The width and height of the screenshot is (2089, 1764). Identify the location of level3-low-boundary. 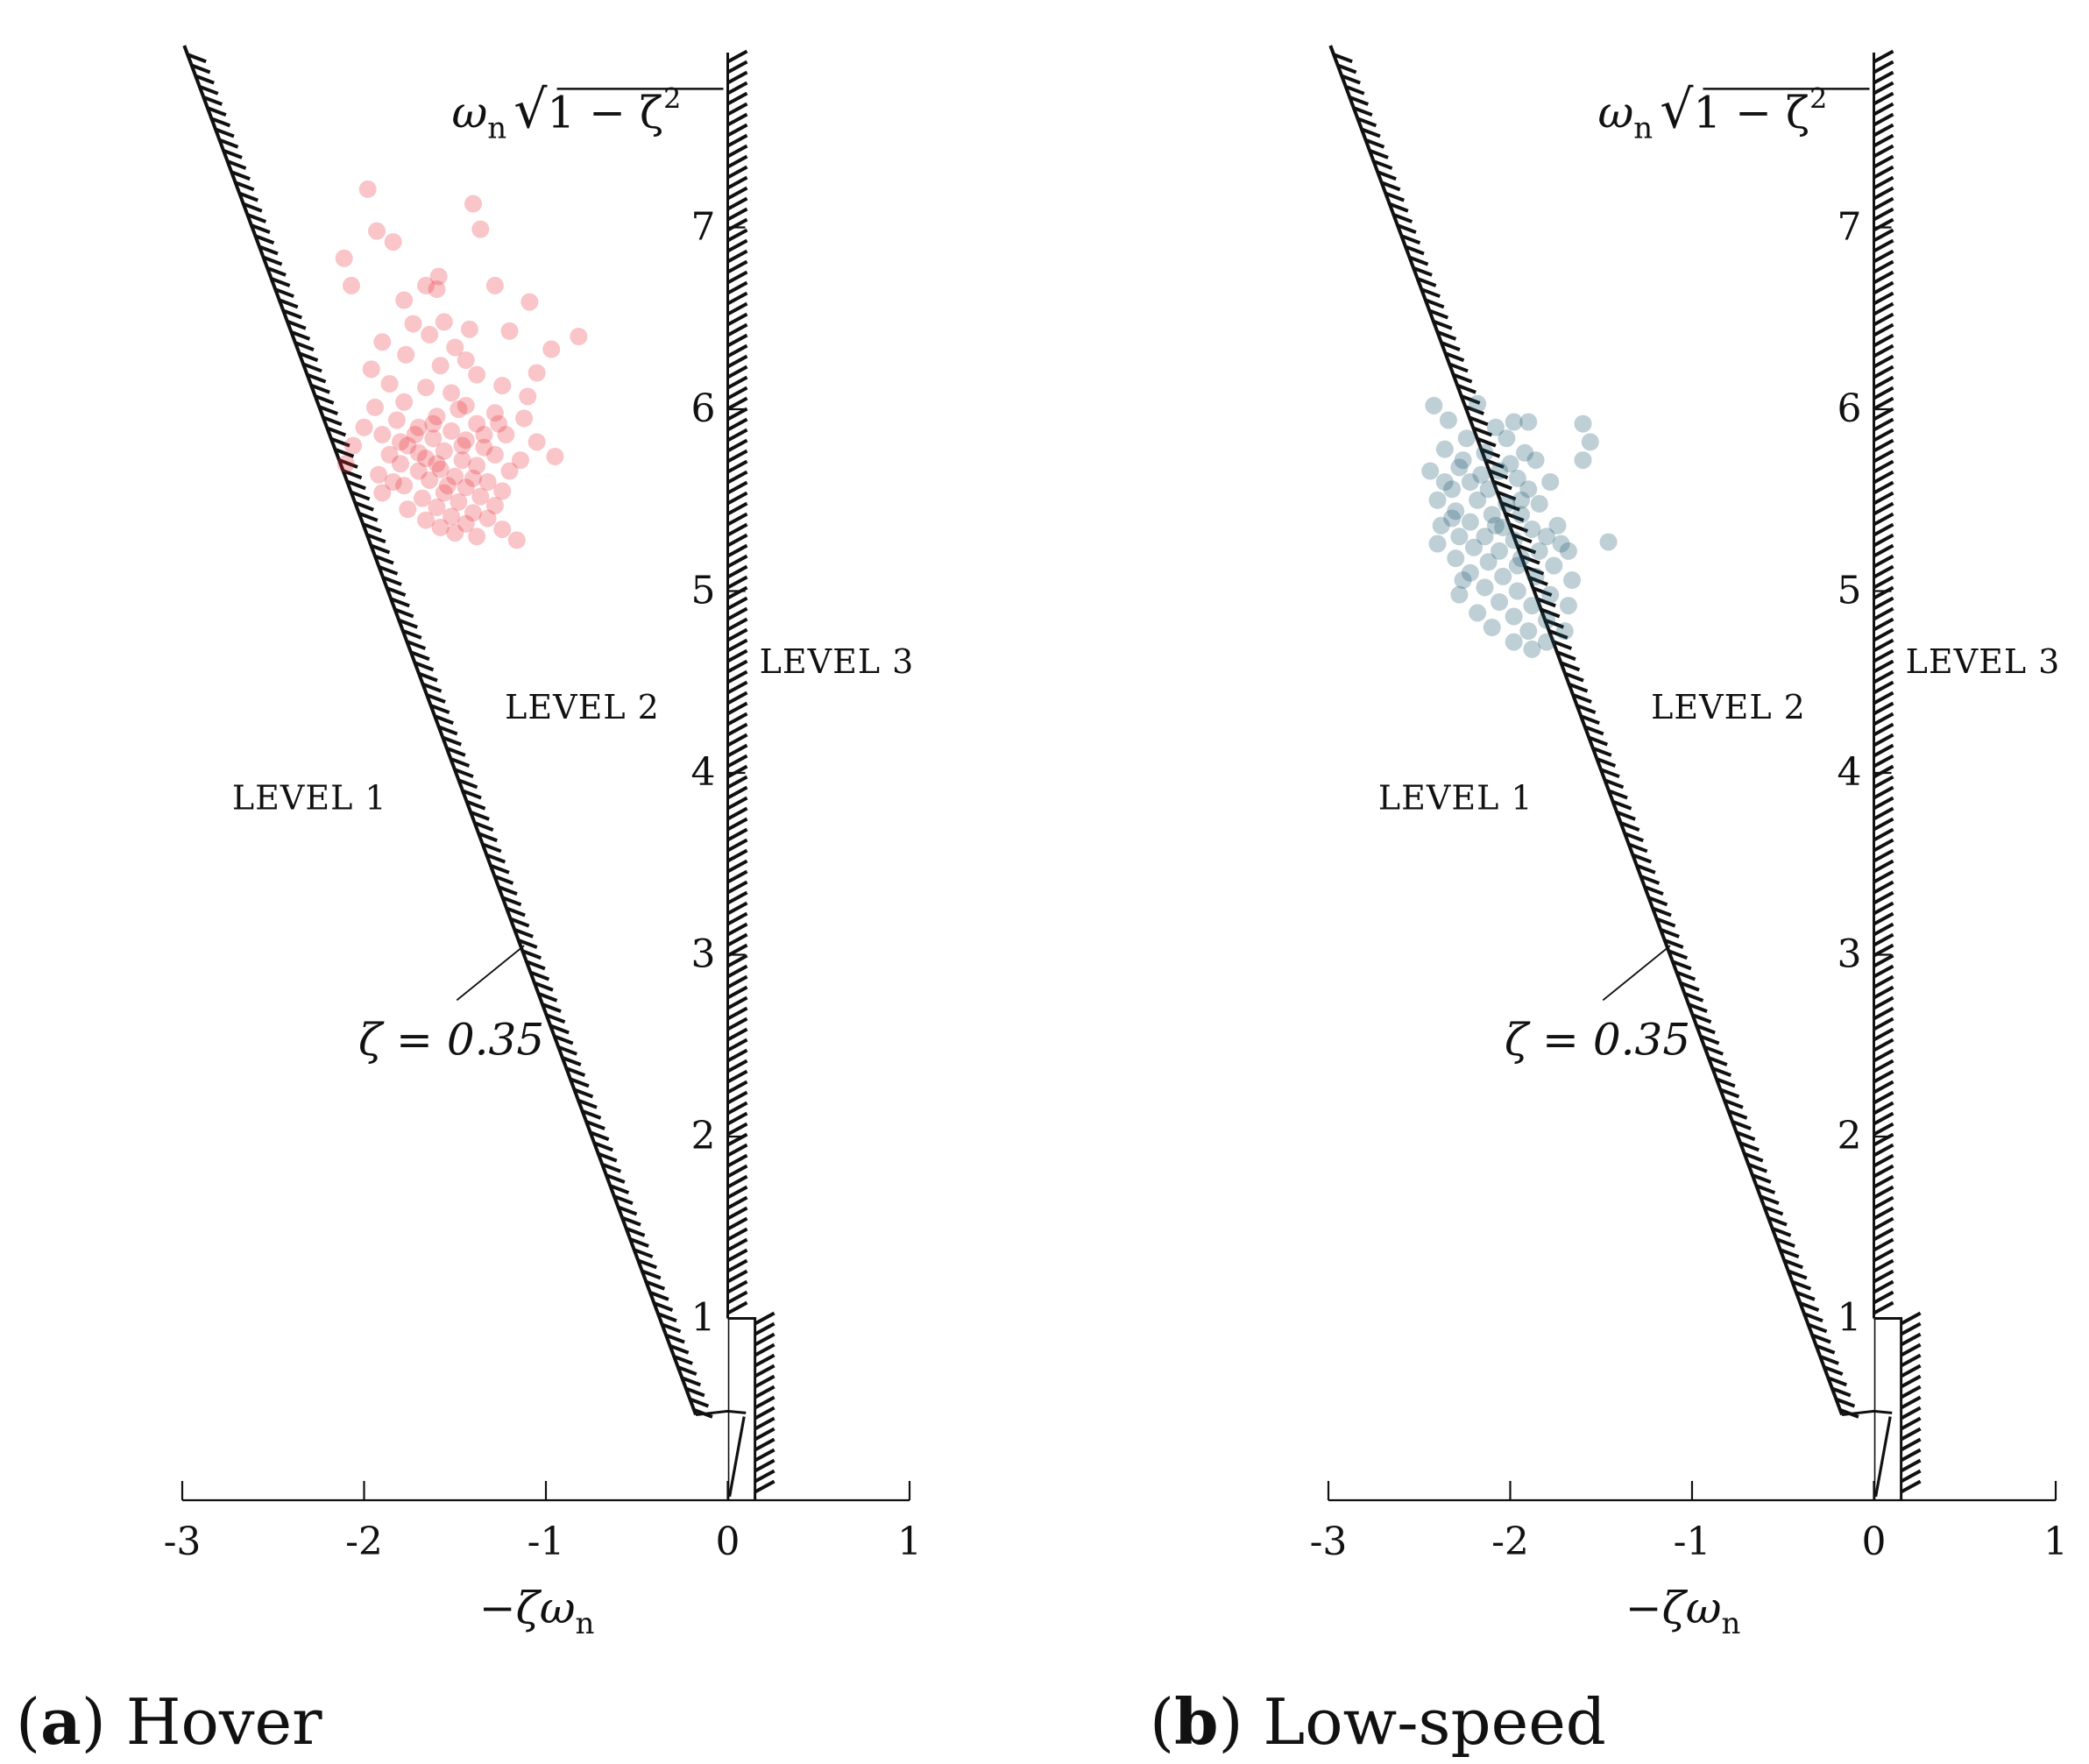
(742, 1409).